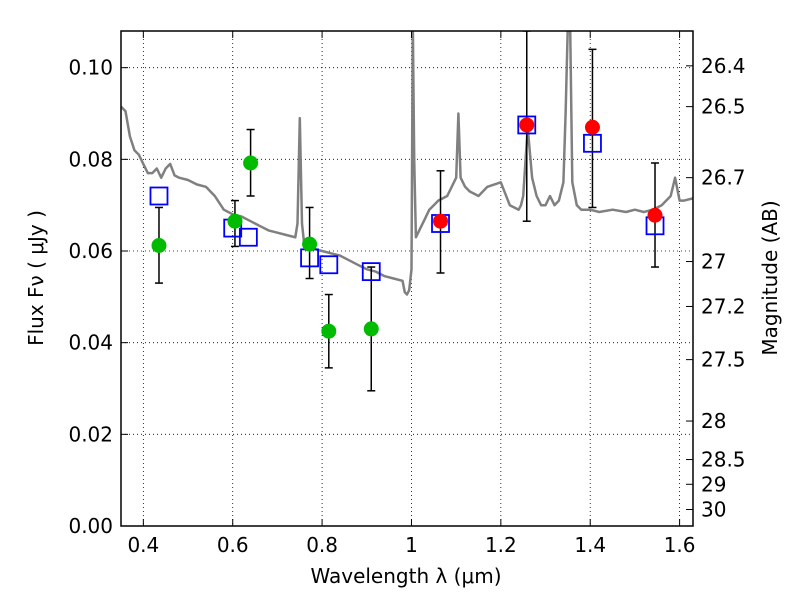  What do you see at coordinates (143, 545) in the screenshot?
I see `x-tick-label: 0.4` at bounding box center [143, 545].